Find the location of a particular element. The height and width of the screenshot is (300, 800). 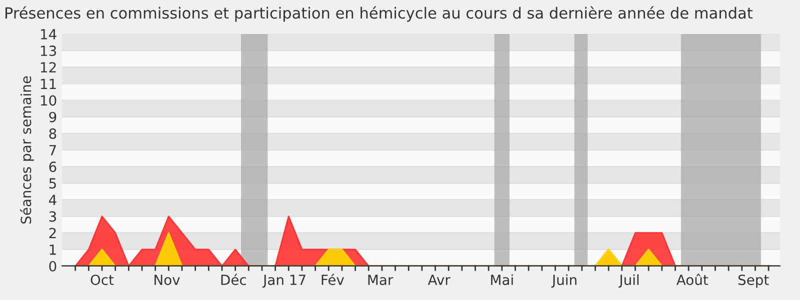

y-tick-label: 7 is located at coordinates (52, 150).